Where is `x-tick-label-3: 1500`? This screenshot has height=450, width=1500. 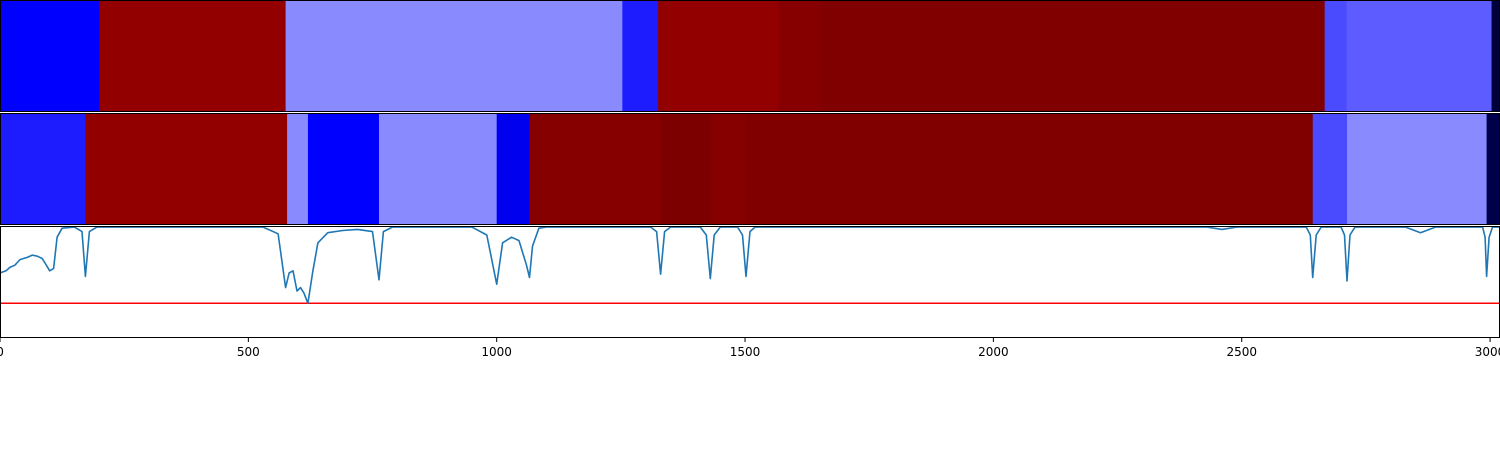 x-tick-label-3: 1500 is located at coordinates (745, 352).